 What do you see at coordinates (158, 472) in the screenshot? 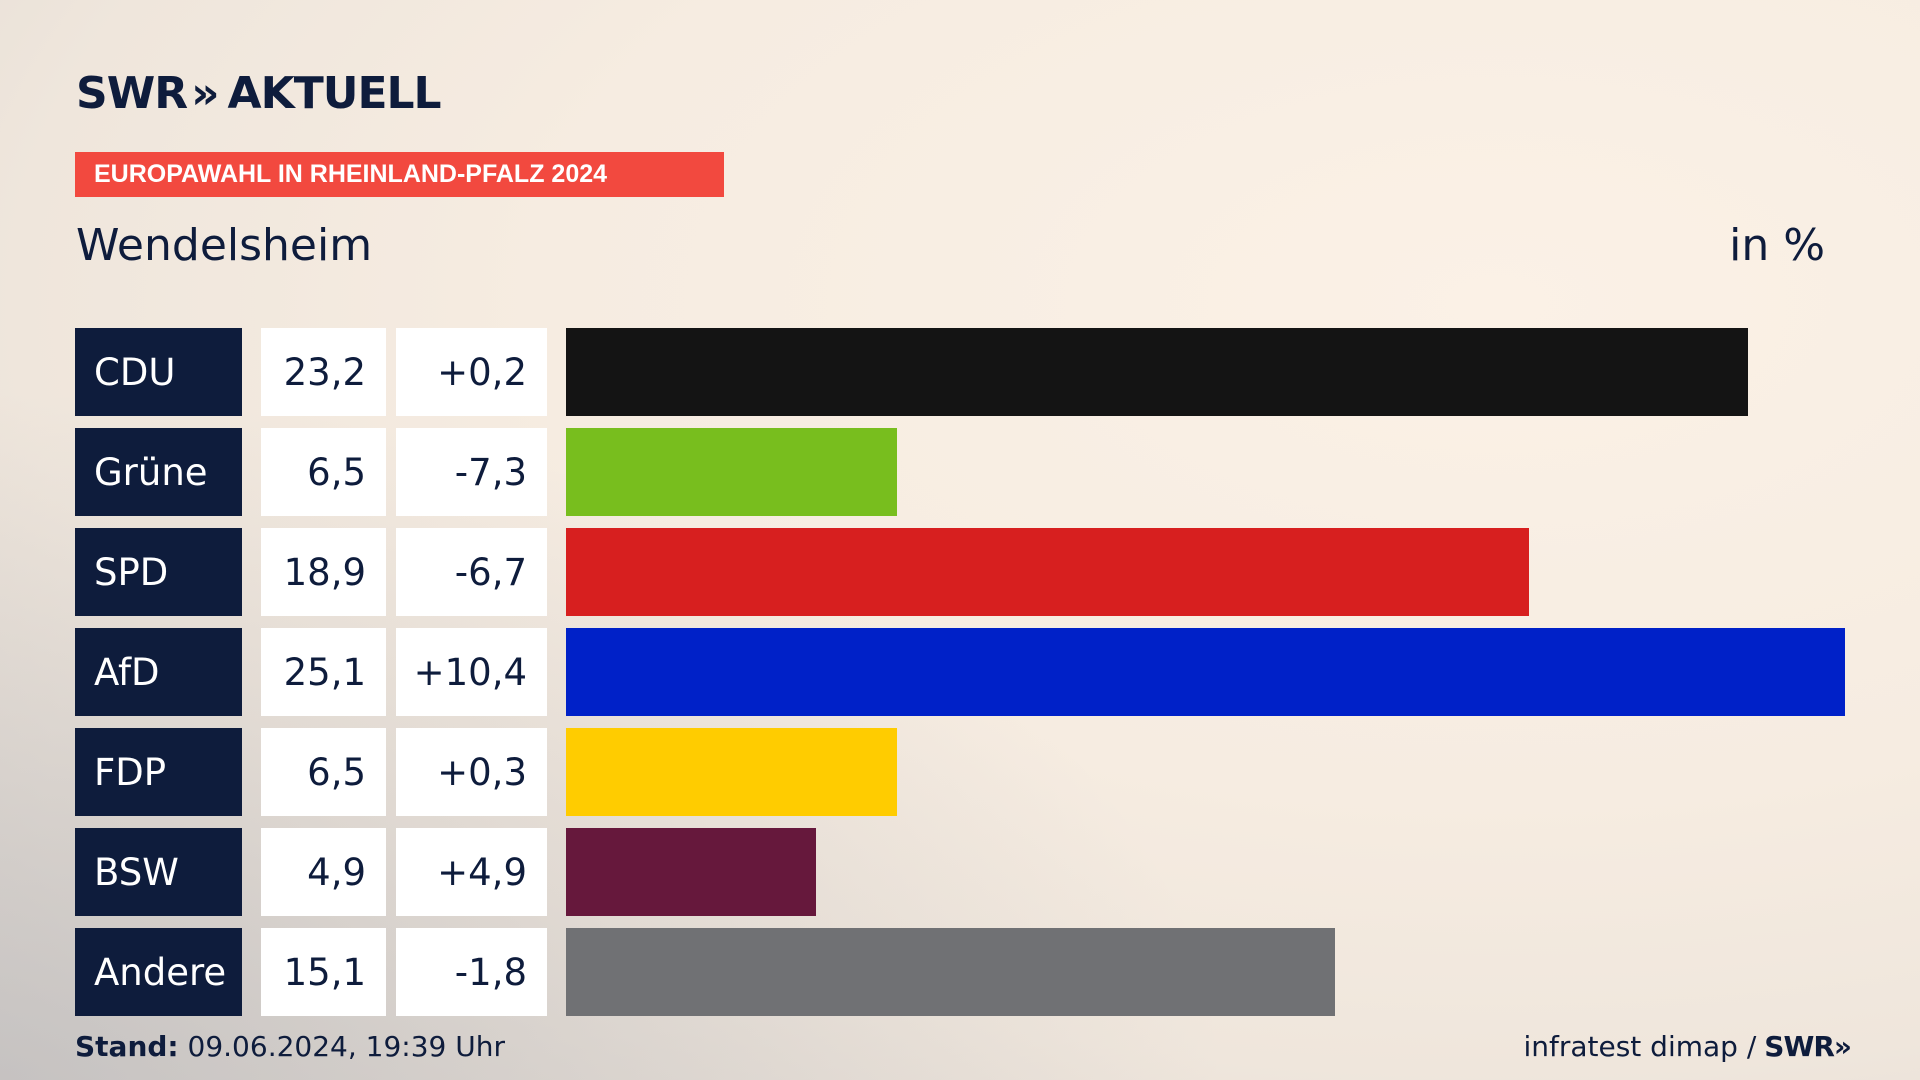
I see `party-label: Grüne` at bounding box center [158, 472].